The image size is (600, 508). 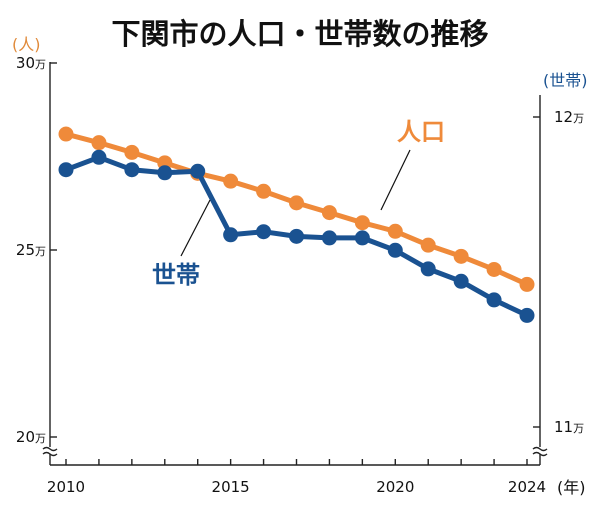 What do you see at coordinates (571, 487) in the screenshot?
I see `x-axis-unit: (年)` at bounding box center [571, 487].